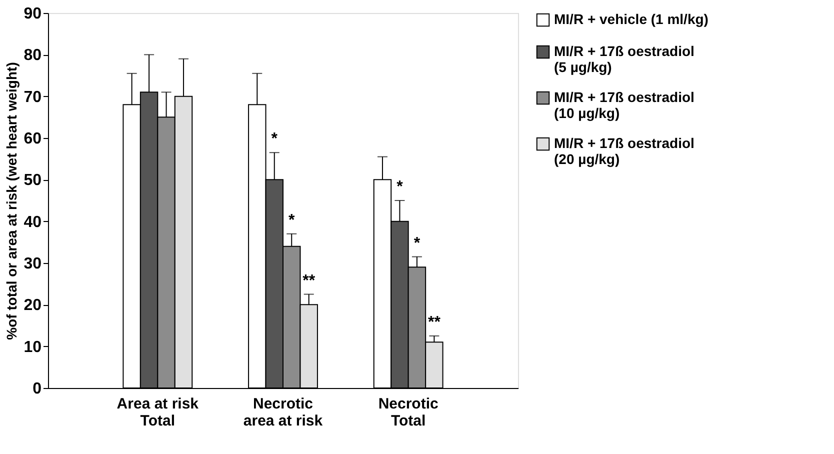 The width and height of the screenshot is (834, 454). Describe the element at coordinates (33, 181) in the screenshot. I see `y-tick-label: 50` at that location.